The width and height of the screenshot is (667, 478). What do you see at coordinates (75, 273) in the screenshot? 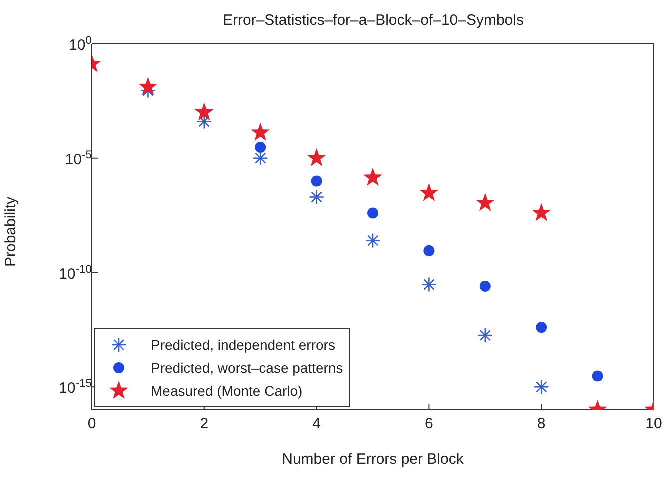
I see `y-tick-label: 10$^{-10}$` at bounding box center [75, 273].